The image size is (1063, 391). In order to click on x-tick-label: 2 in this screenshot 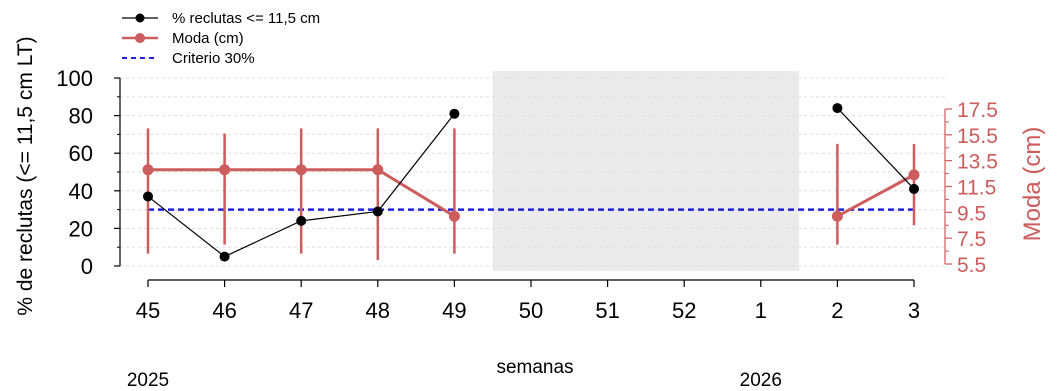, I will do `click(837, 310)`.